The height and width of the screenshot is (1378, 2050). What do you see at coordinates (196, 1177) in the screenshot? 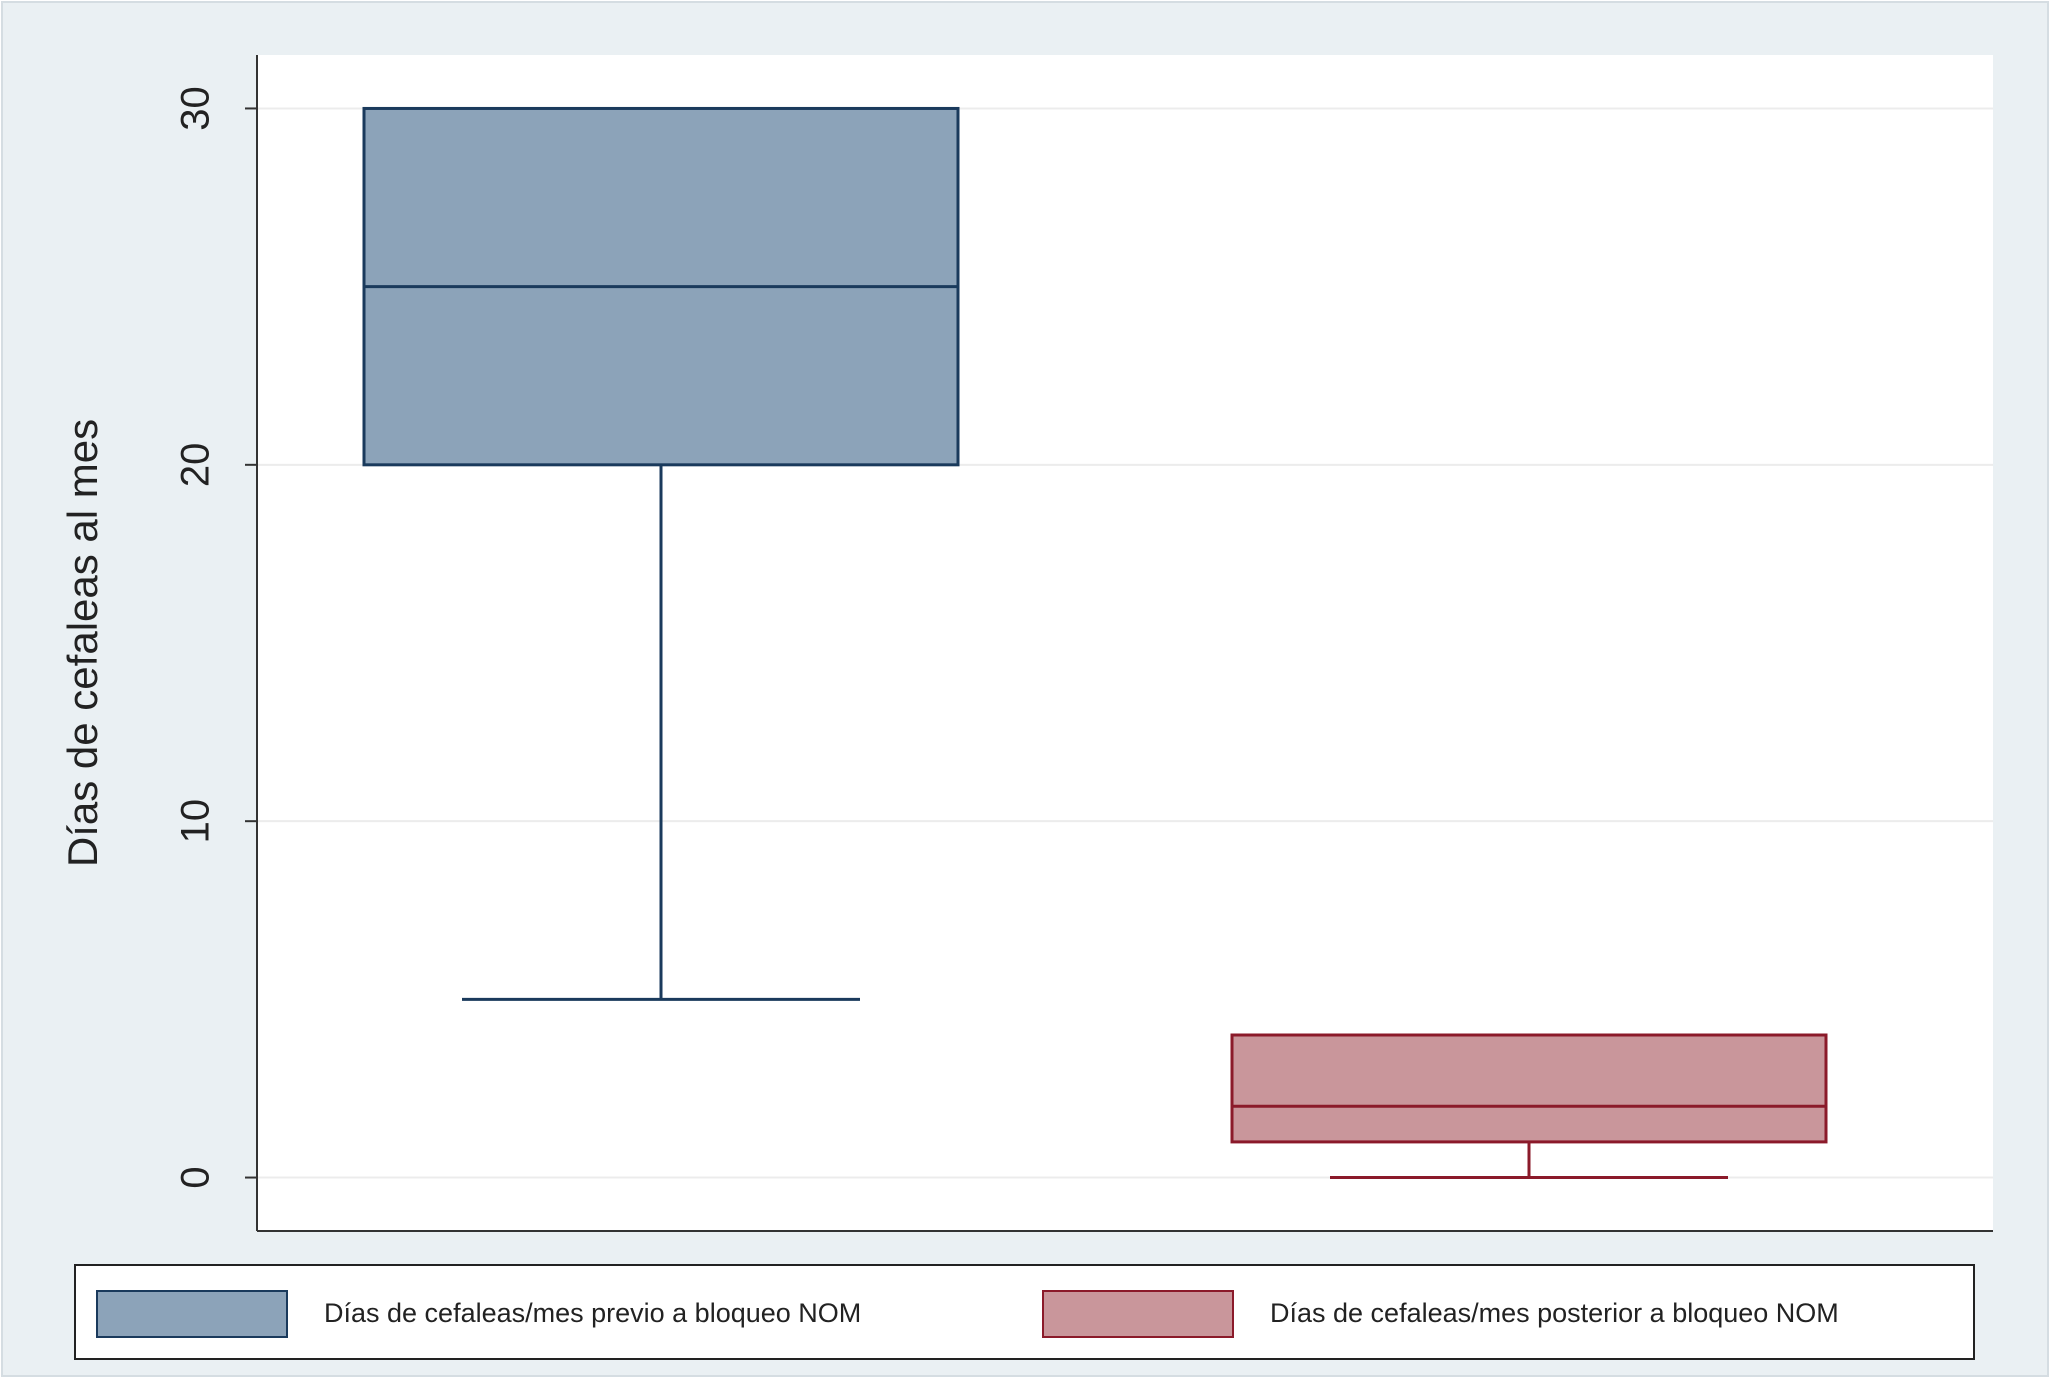
I see `y-tick-label: 0` at bounding box center [196, 1177].